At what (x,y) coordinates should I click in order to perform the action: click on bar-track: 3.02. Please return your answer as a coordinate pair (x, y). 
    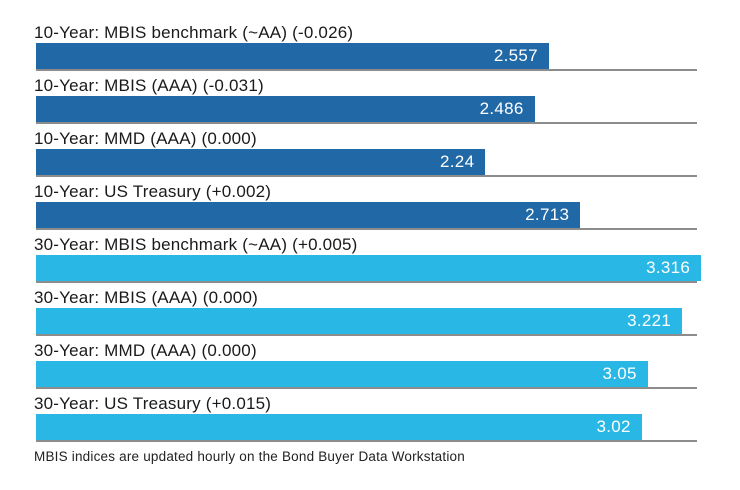
    Looking at the image, I should click on (372, 428).